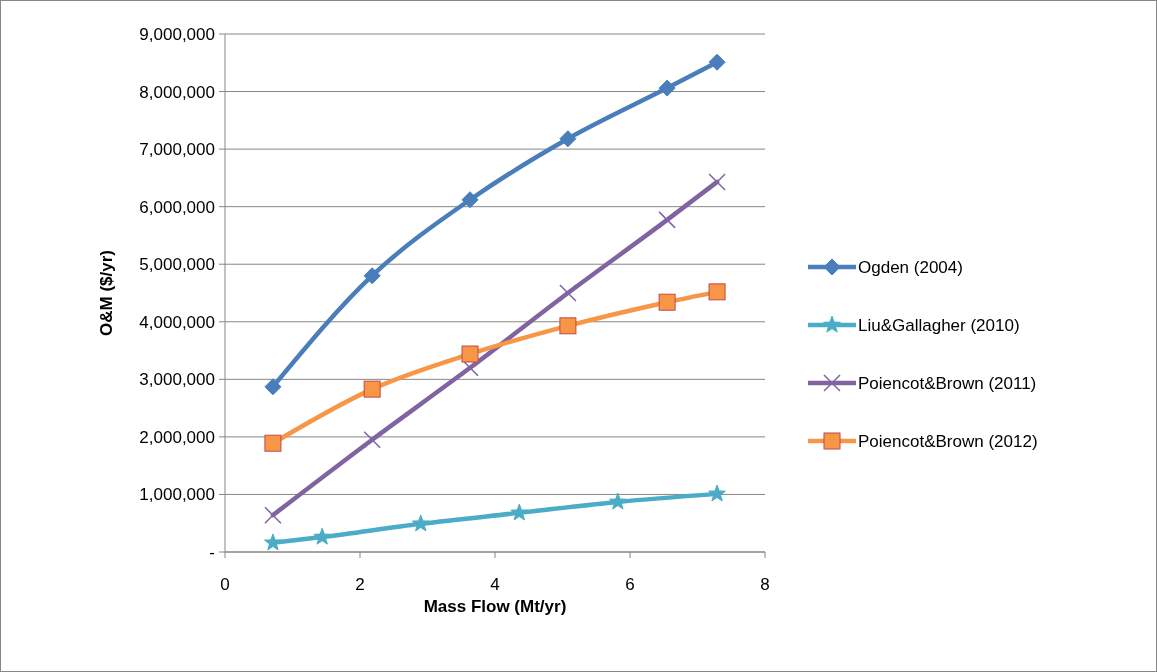 Image resolution: width=1157 pixels, height=672 pixels. What do you see at coordinates (177, 437) in the screenshot?
I see `y-tick-label: 2,000,000` at bounding box center [177, 437].